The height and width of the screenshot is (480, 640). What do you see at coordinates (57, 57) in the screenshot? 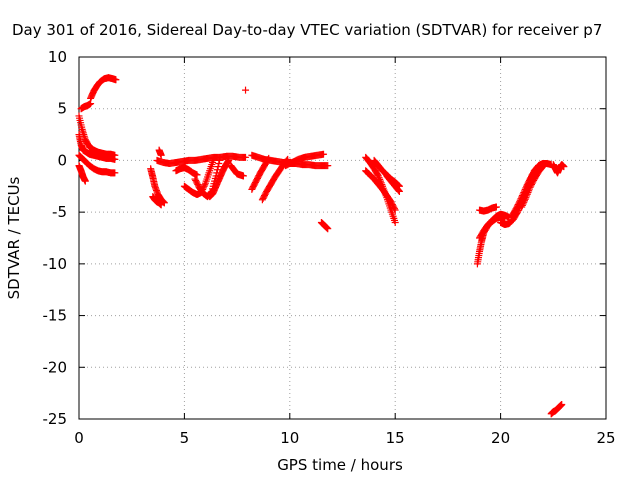
I see `y-tick-label: 10` at bounding box center [57, 57].